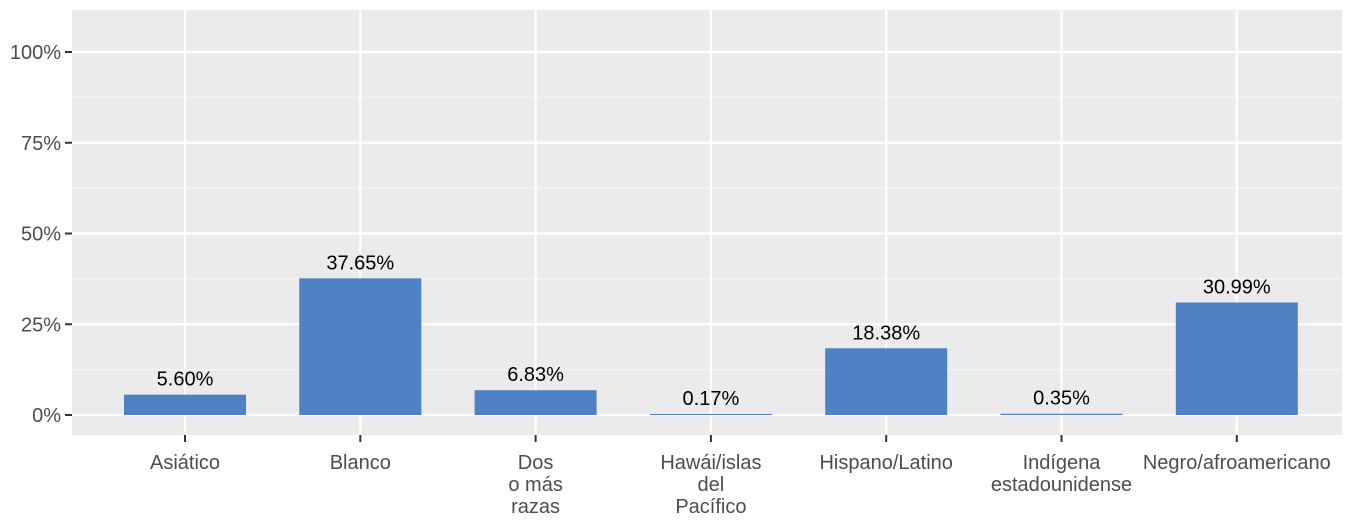 The height and width of the screenshot is (527, 1353). Describe the element at coordinates (46, 416) in the screenshot. I see `y-tick-label: 0%` at that location.